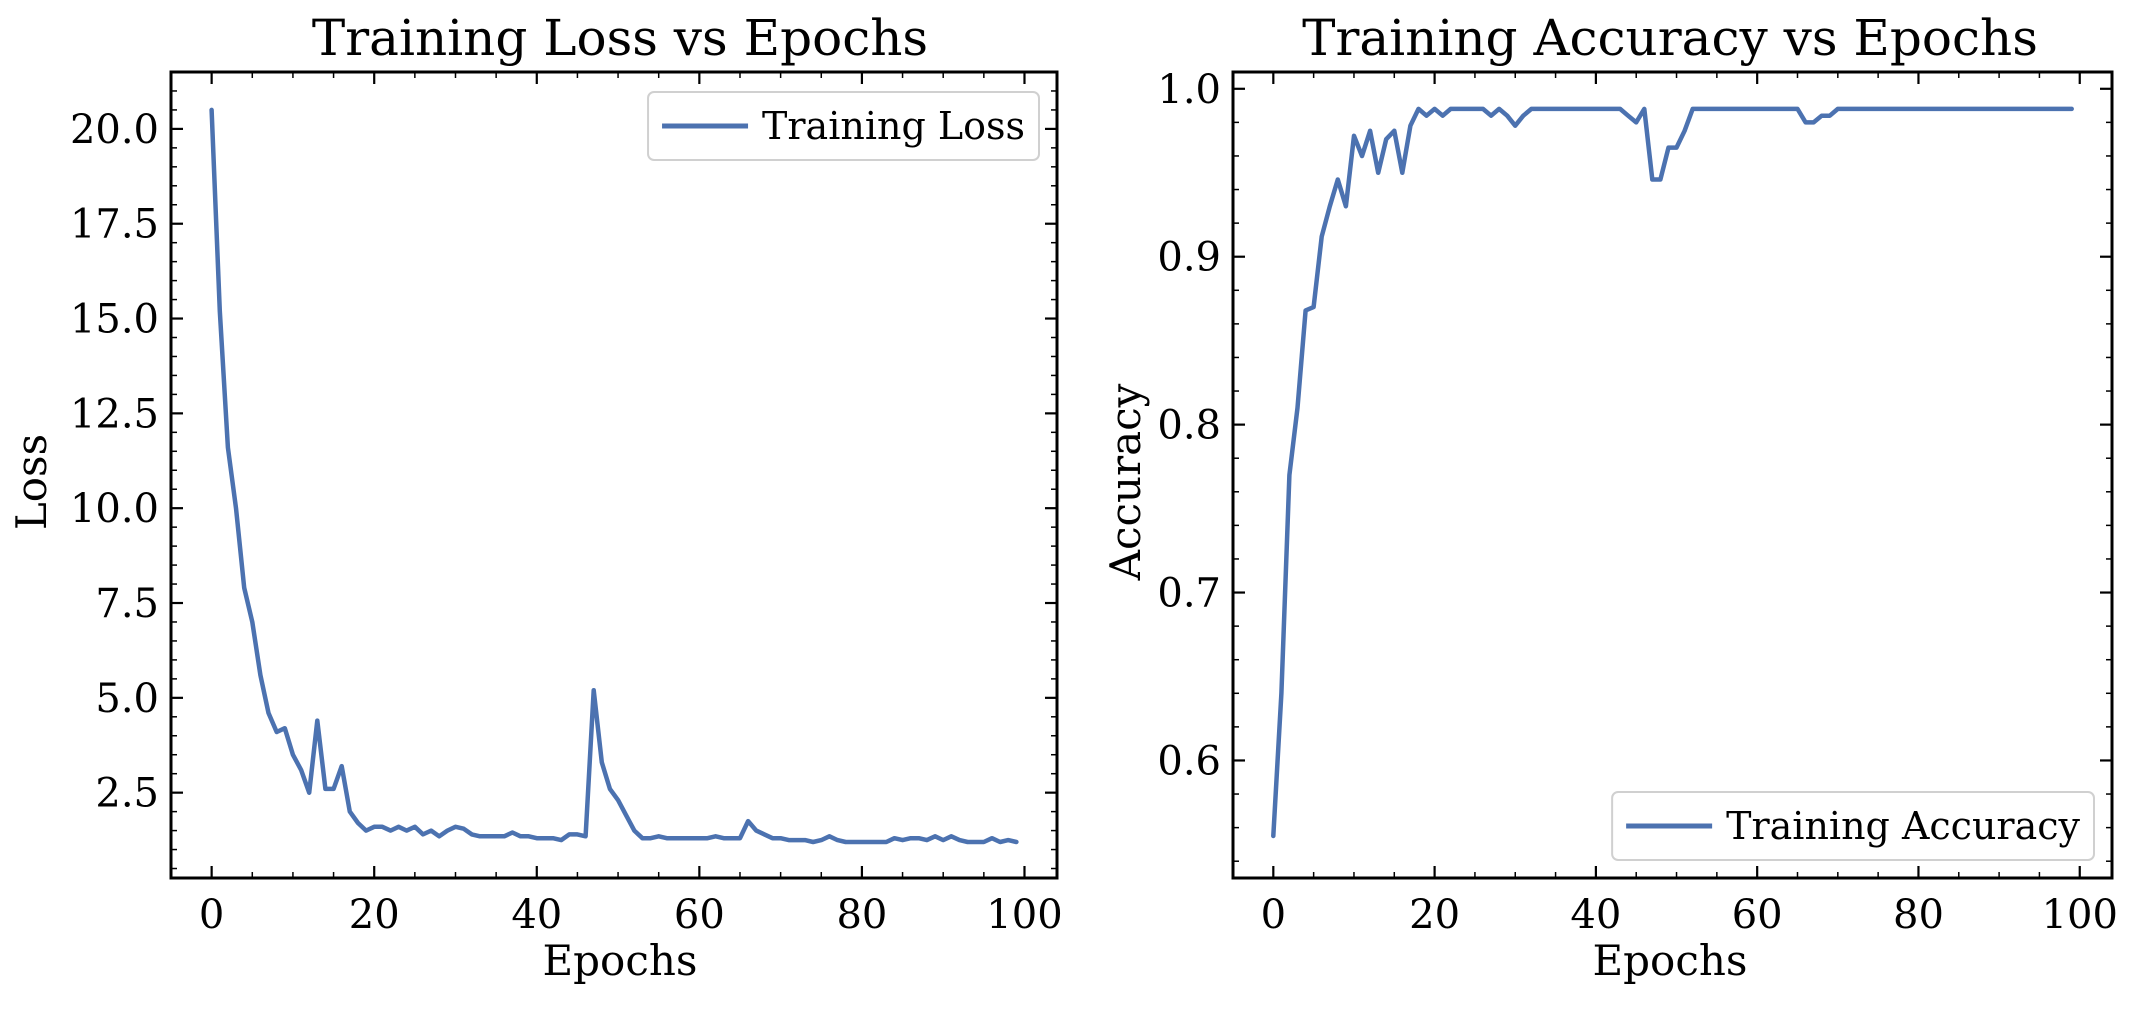 The width and height of the screenshot is (2141, 1021). I want to click on loss-y-tick-label-1: 5.0, so click(127, 699).